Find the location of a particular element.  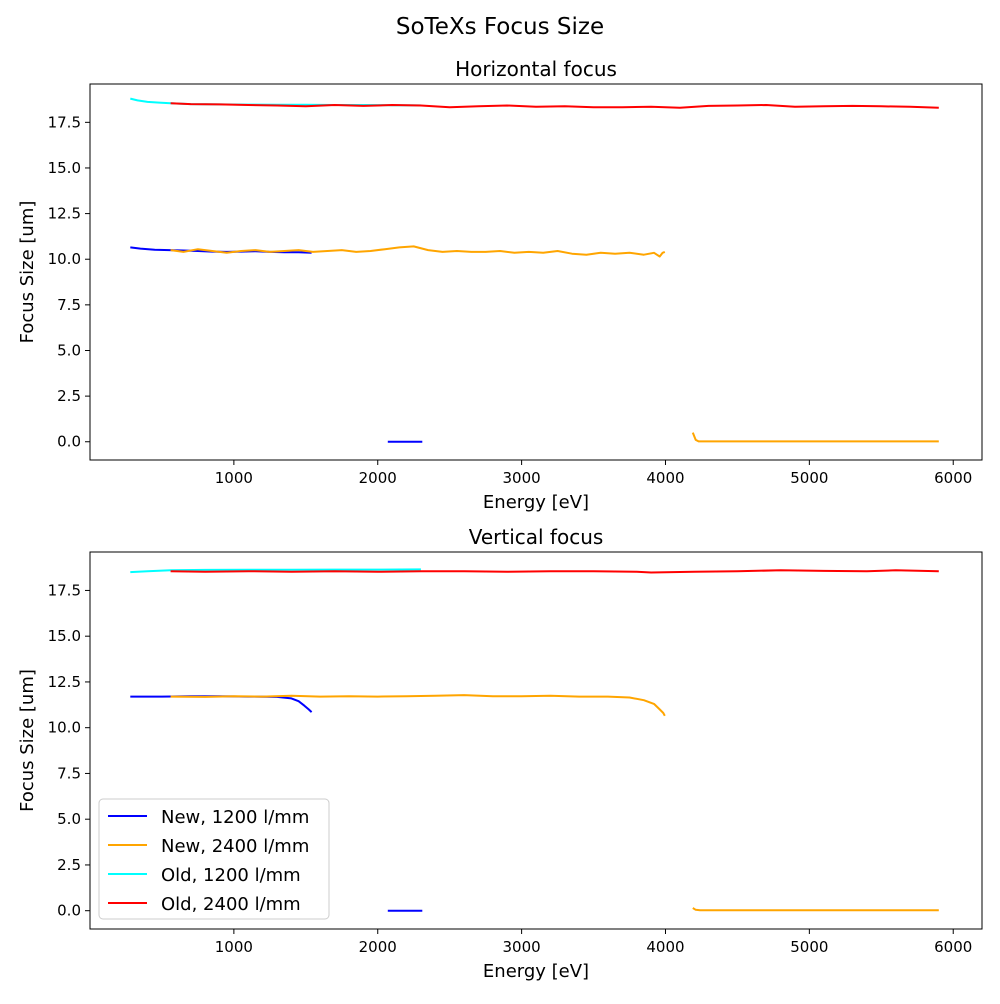

legend-box is located at coordinates (214, 859).